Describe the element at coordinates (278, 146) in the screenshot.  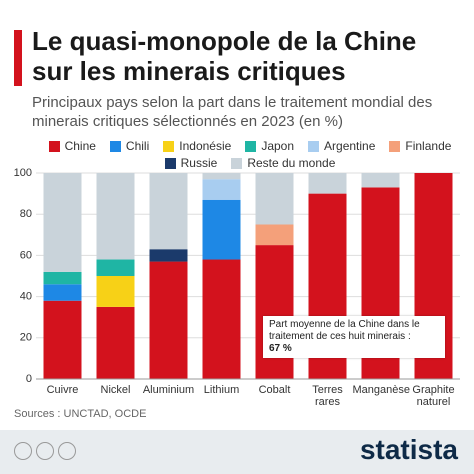
I see `legend-label: Japon` at that location.